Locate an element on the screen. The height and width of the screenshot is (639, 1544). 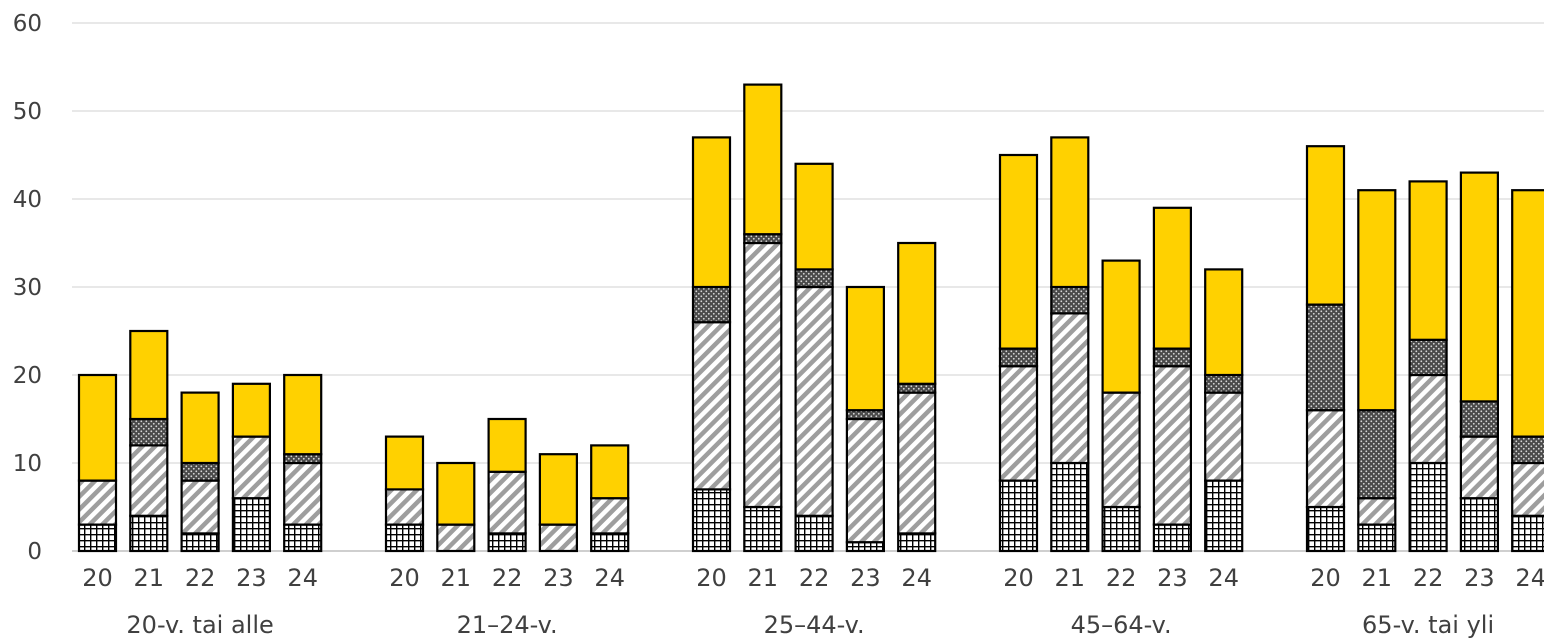
y-tick-label: 60 is located at coordinates (27, 24).